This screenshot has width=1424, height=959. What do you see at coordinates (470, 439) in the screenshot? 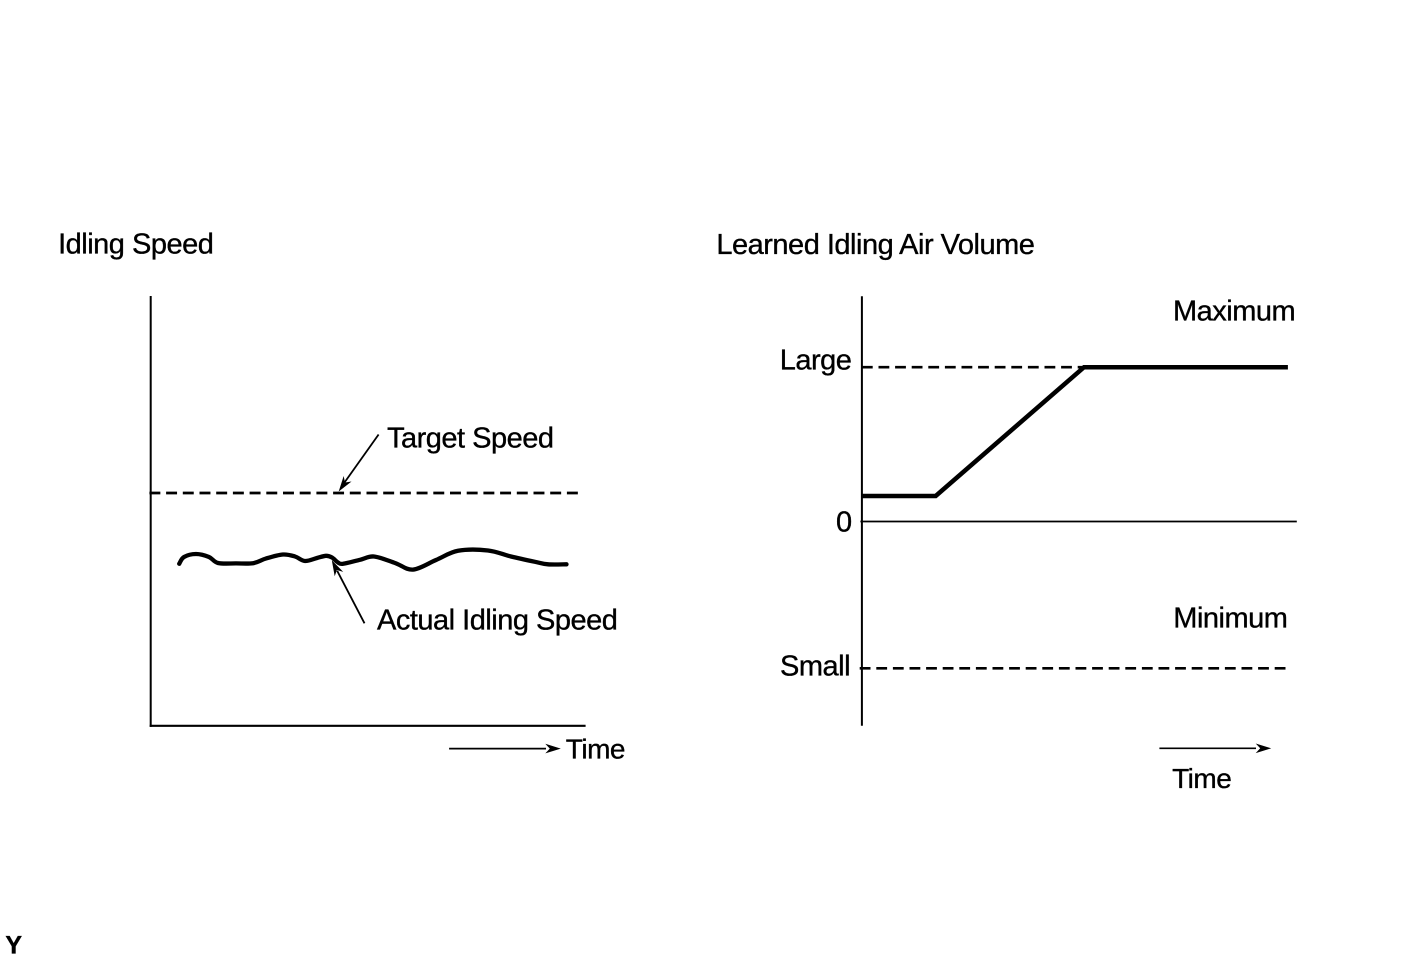
I see `svg-text: Target Speed` at bounding box center [470, 439].